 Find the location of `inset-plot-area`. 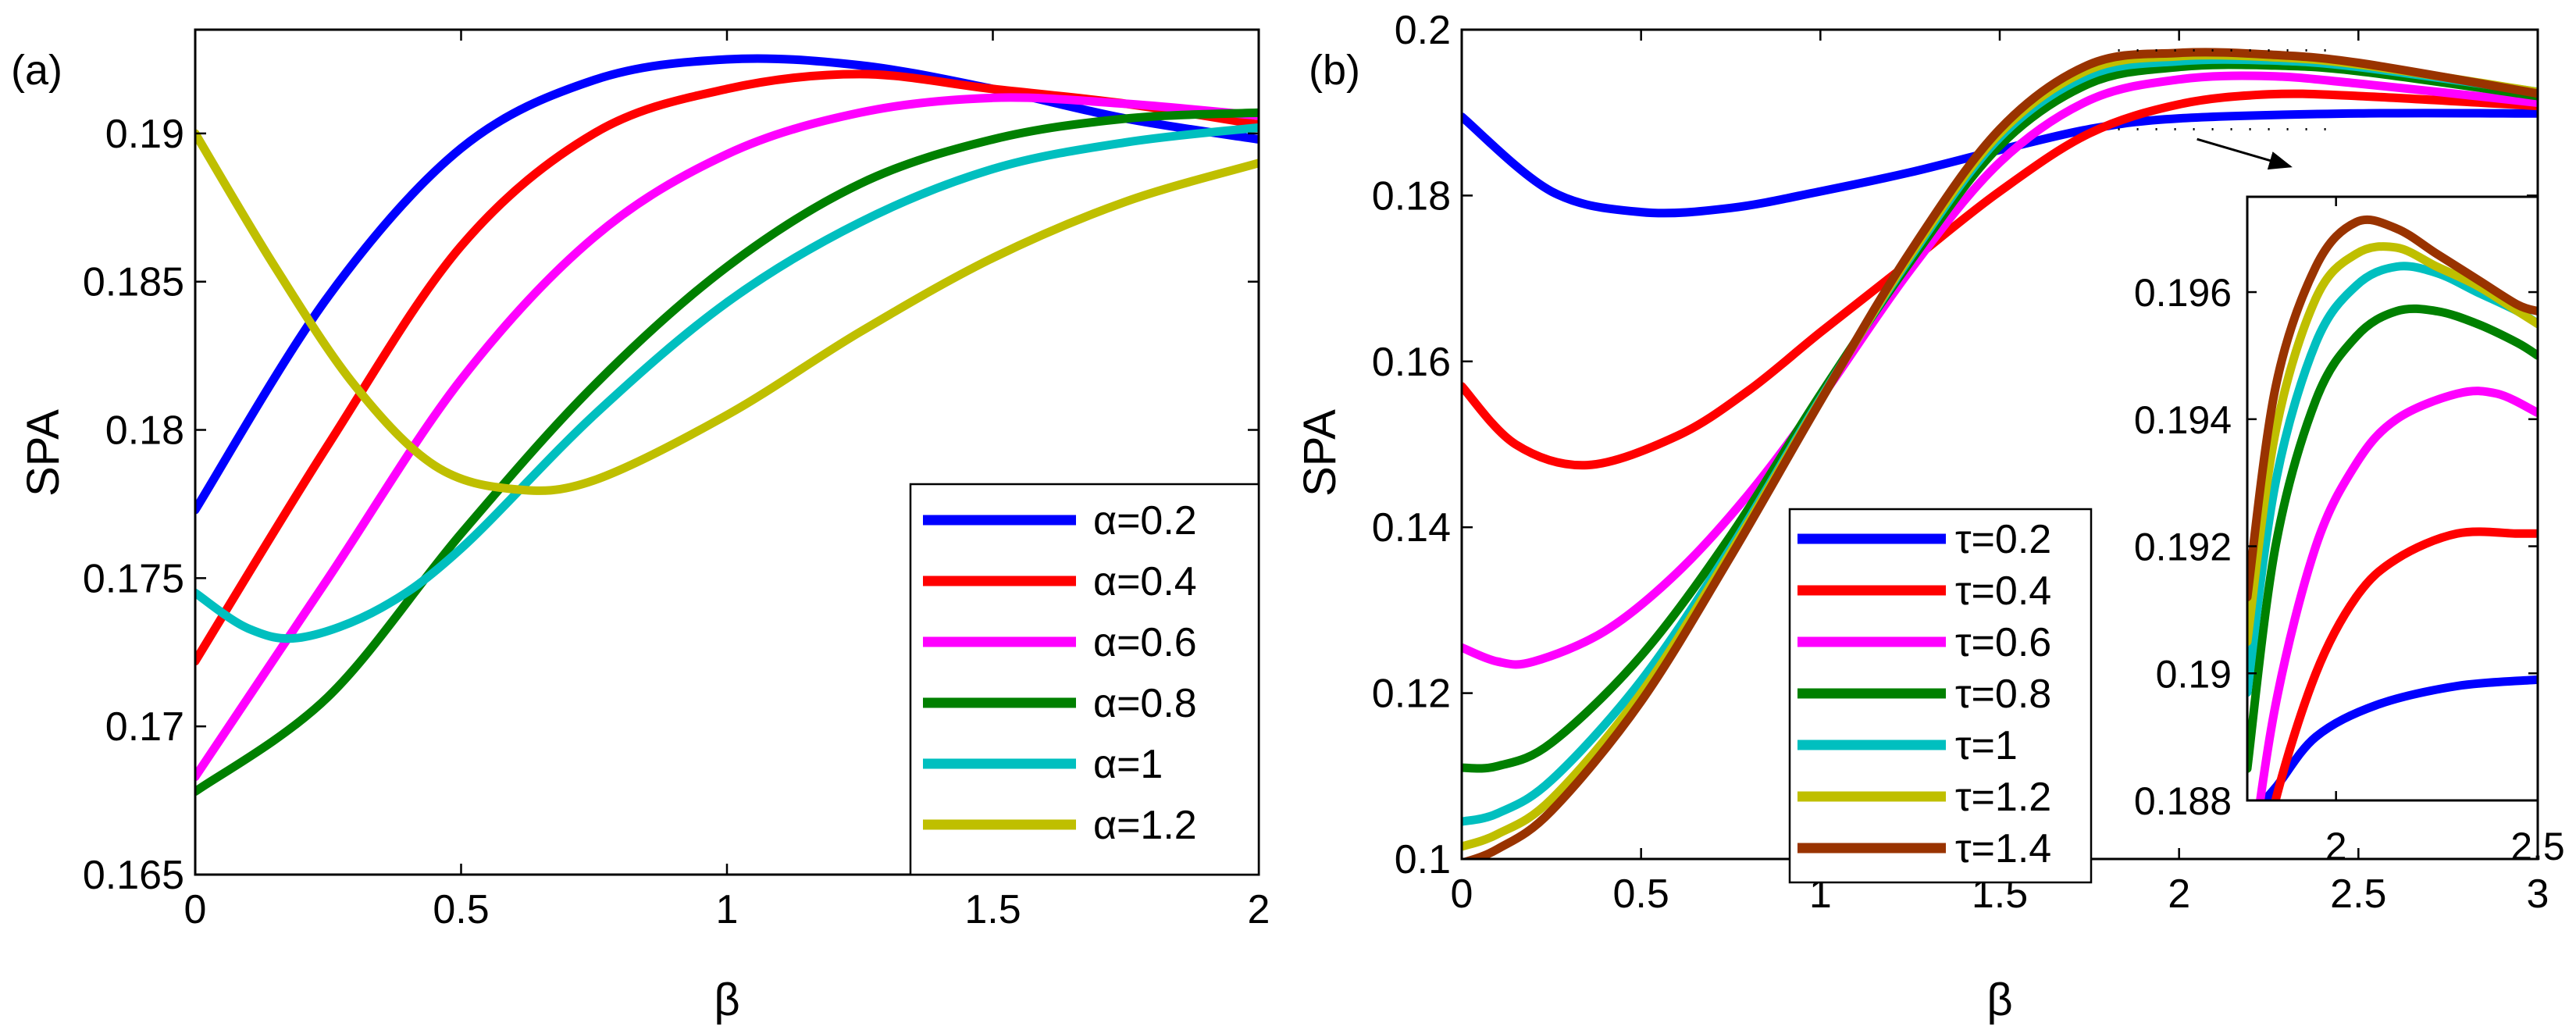

inset-plot-area is located at coordinates (2392, 508).